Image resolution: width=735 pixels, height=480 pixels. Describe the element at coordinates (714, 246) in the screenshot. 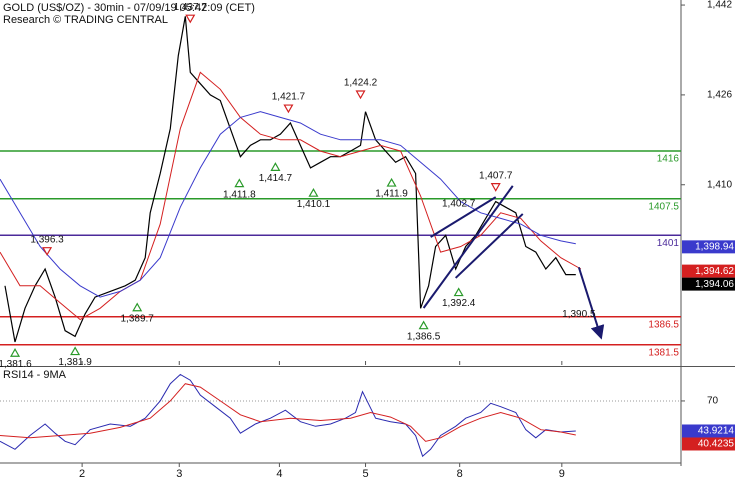

I see `price-tag-label: 1,398.94` at that location.